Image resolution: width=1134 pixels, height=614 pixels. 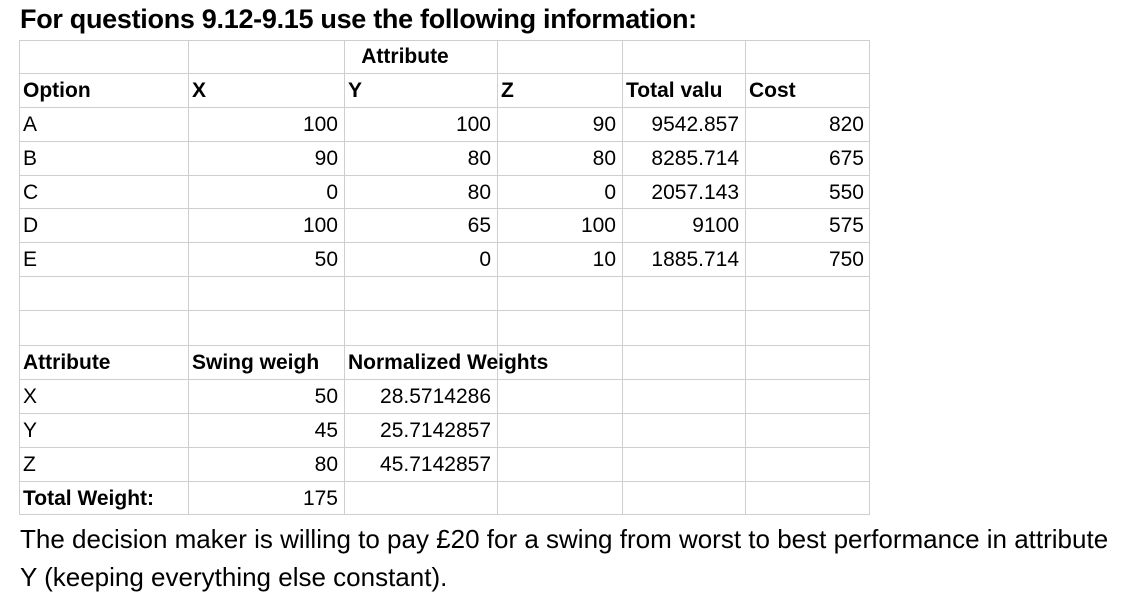 What do you see at coordinates (674, 90) in the screenshot?
I see `header-total-value: Total valu` at bounding box center [674, 90].